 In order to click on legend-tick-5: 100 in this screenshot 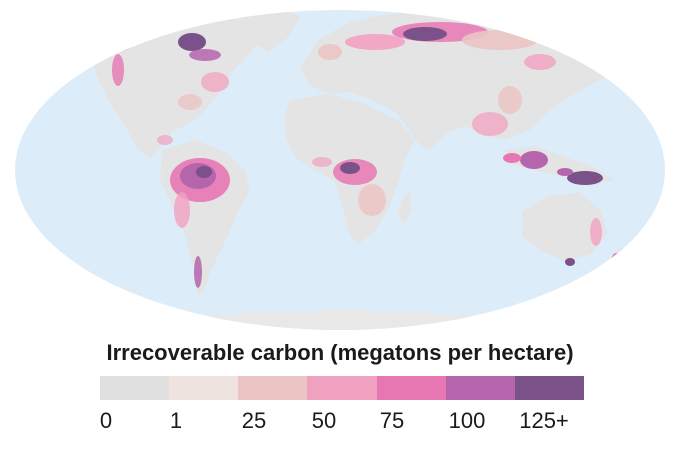, I will do `click(467, 420)`.